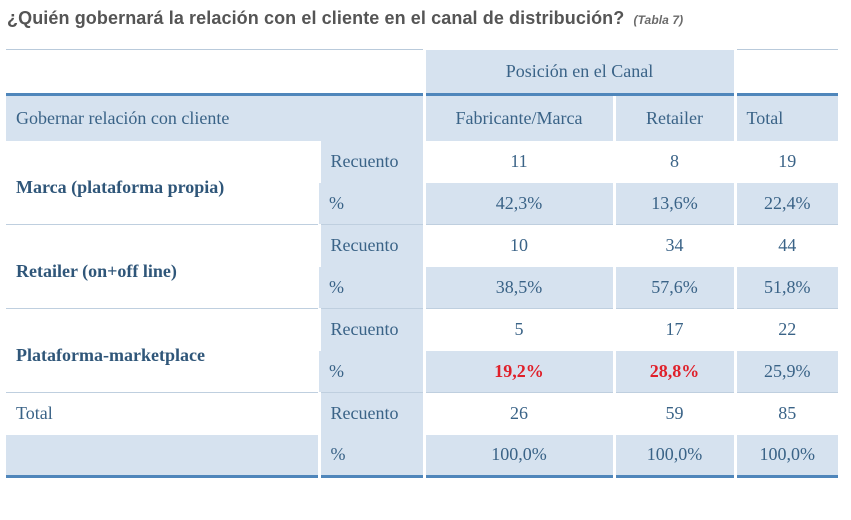 This screenshot has width=851, height=520. Describe the element at coordinates (658, 20) in the screenshot. I see `table-reference: (Tabla 7)` at that location.